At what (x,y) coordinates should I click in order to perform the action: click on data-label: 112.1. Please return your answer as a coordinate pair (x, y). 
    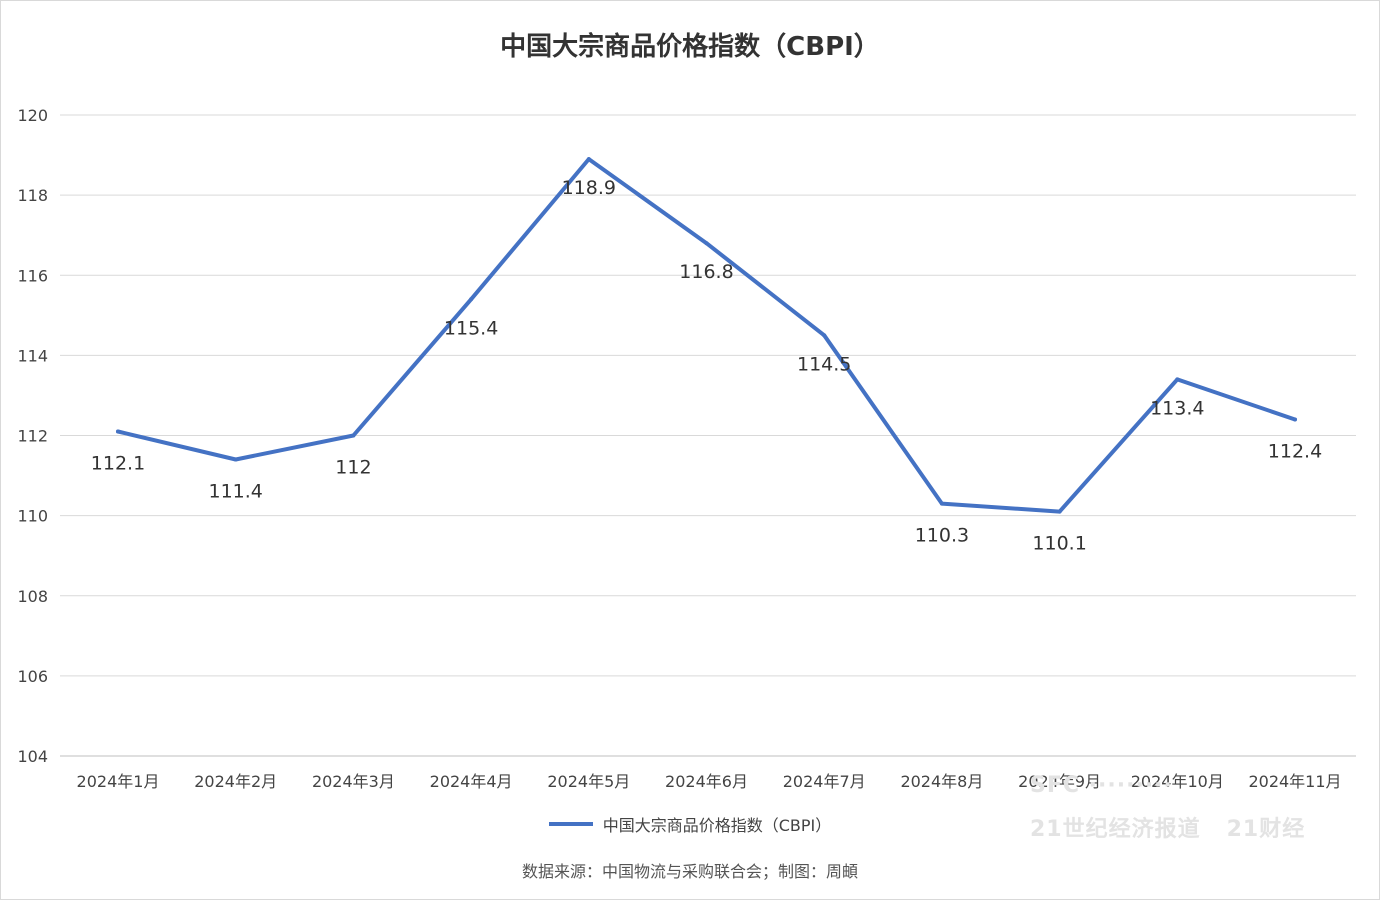
    Looking at the image, I should click on (118, 463).